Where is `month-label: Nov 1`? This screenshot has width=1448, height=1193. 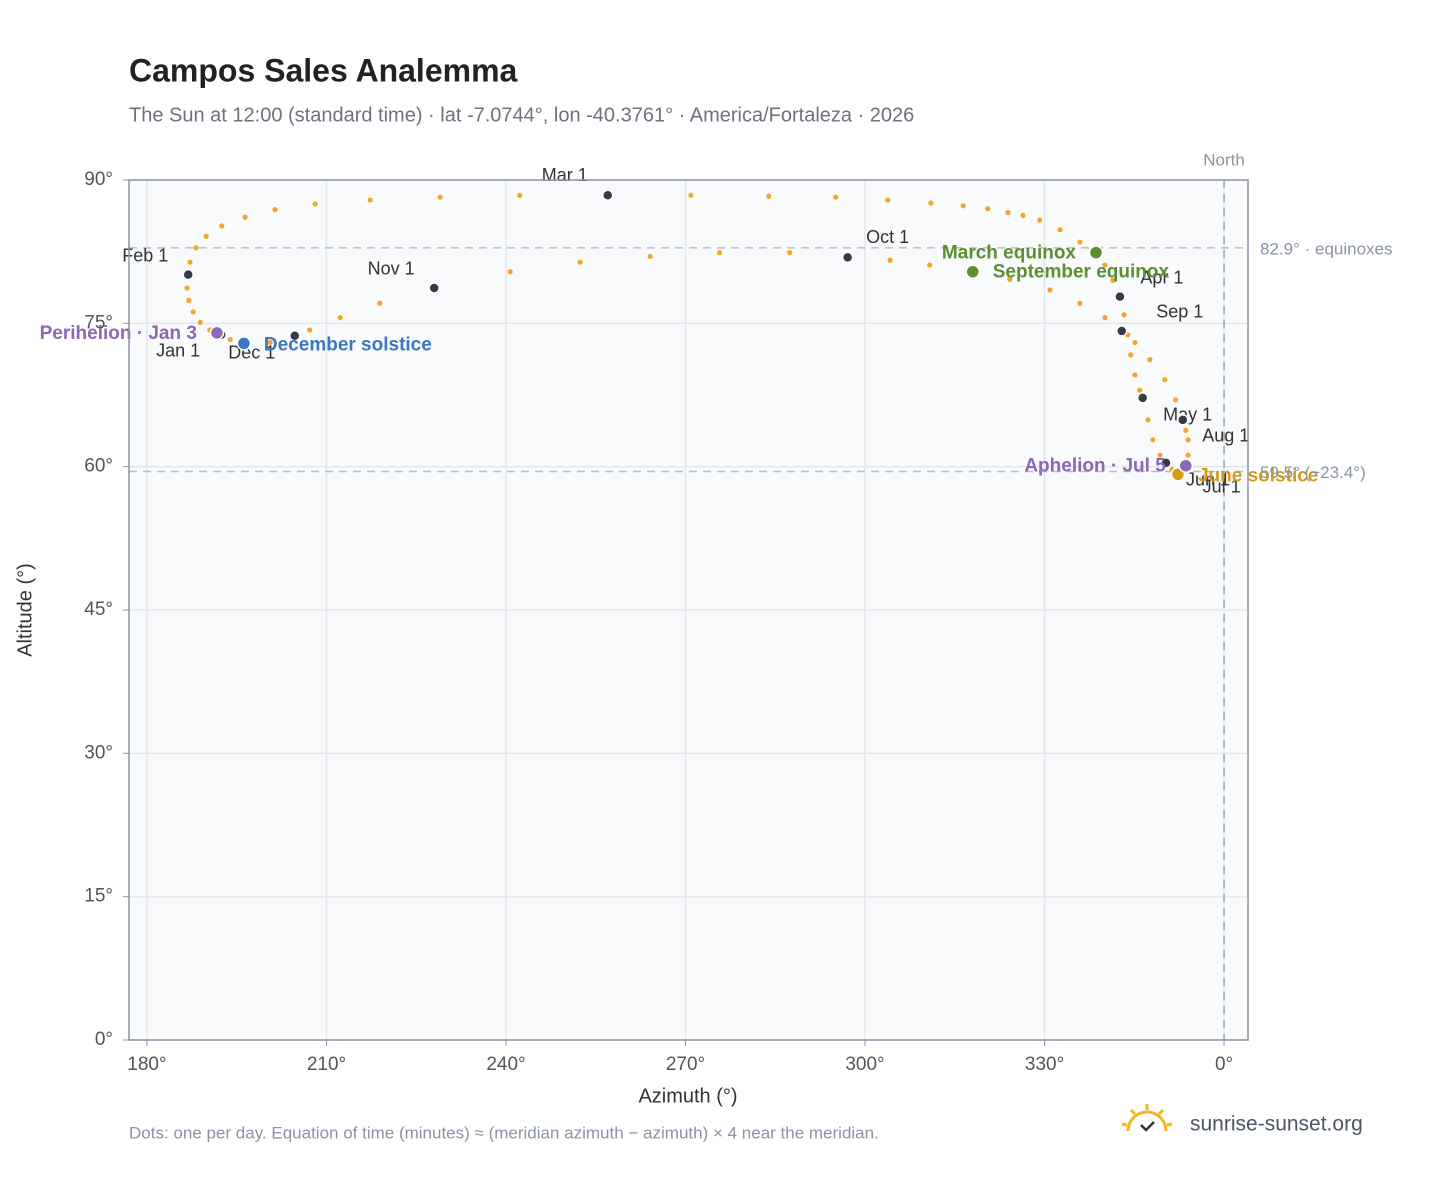 month-label: Nov 1 is located at coordinates (391, 269).